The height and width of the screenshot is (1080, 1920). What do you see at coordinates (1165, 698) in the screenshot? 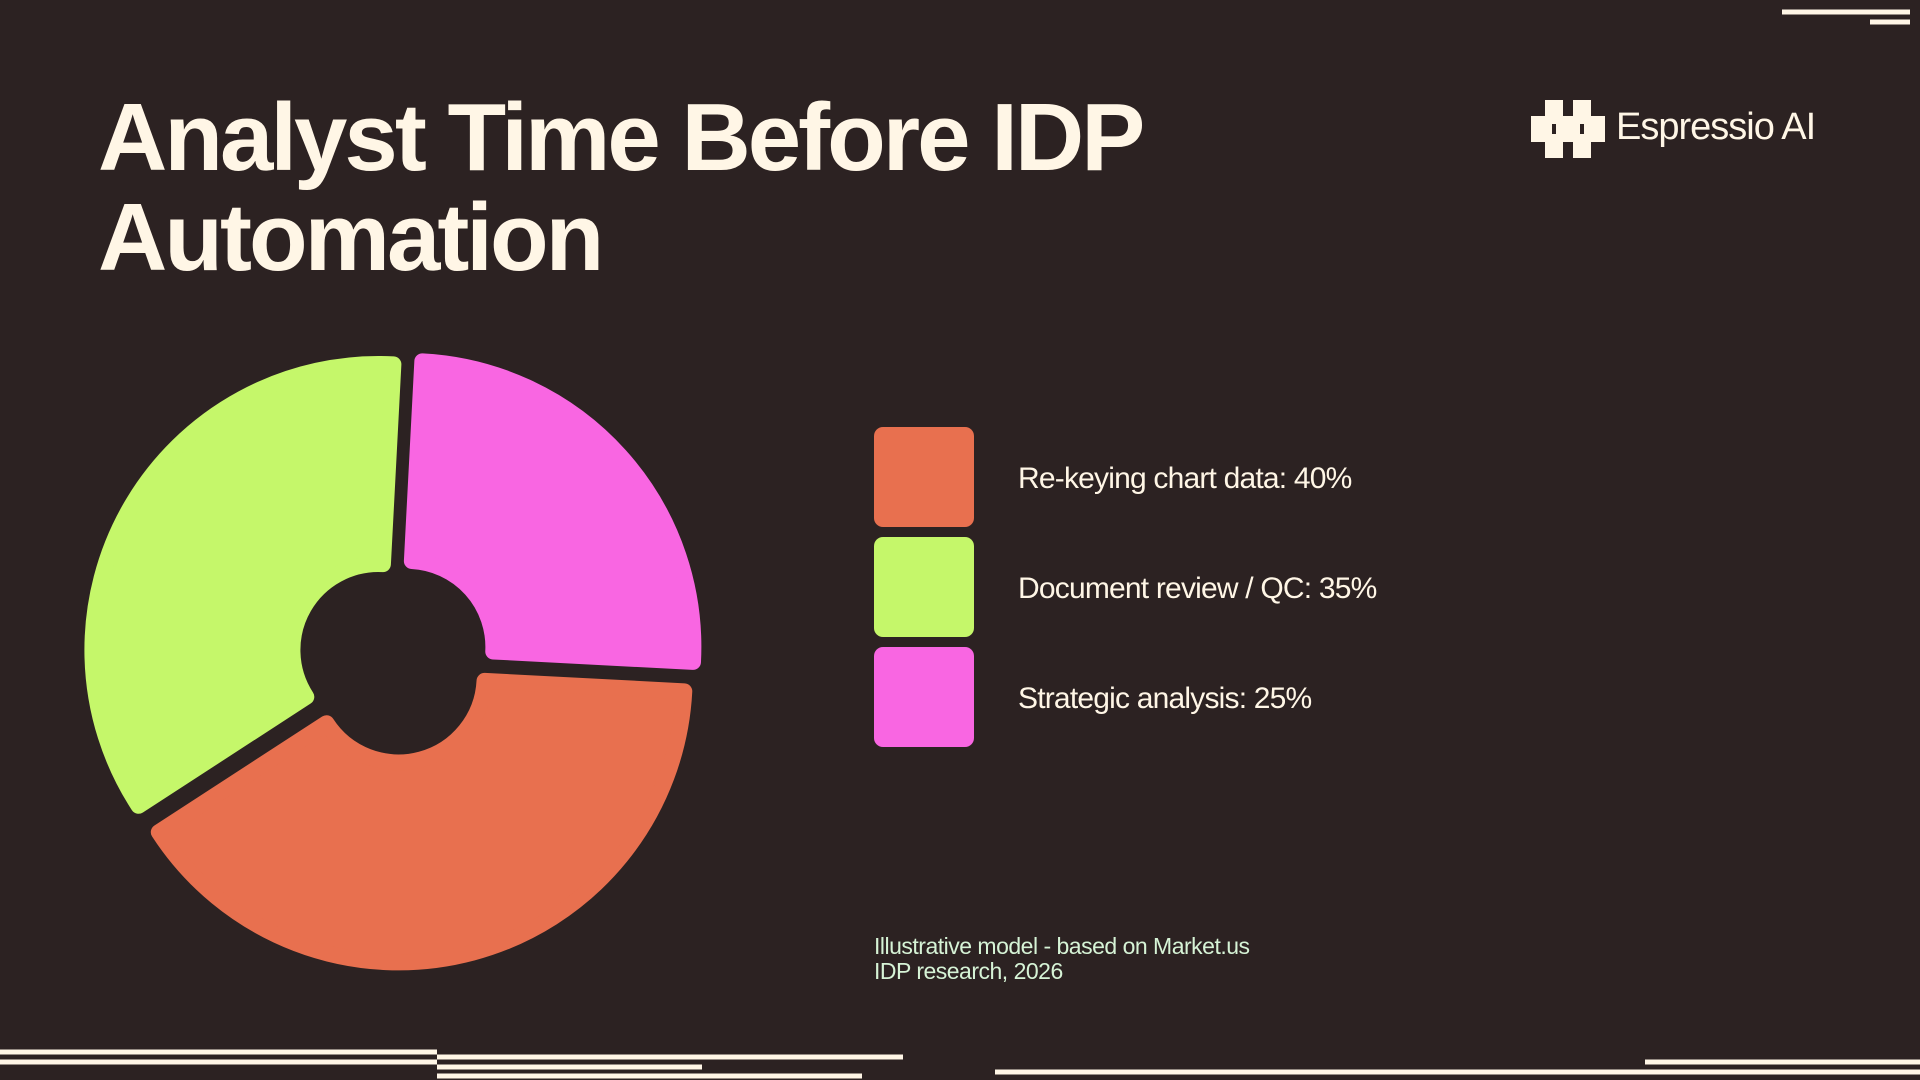
I see `legend-label: Strategic analysis: 25%` at bounding box center [1165, 698].